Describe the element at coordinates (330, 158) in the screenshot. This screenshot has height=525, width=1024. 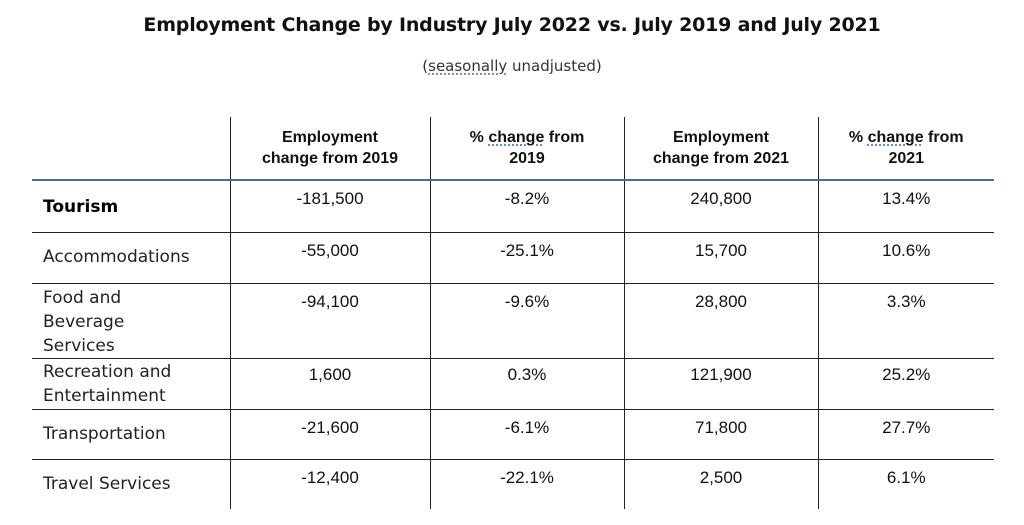
I see `header-line2: change from 2019` at that location.